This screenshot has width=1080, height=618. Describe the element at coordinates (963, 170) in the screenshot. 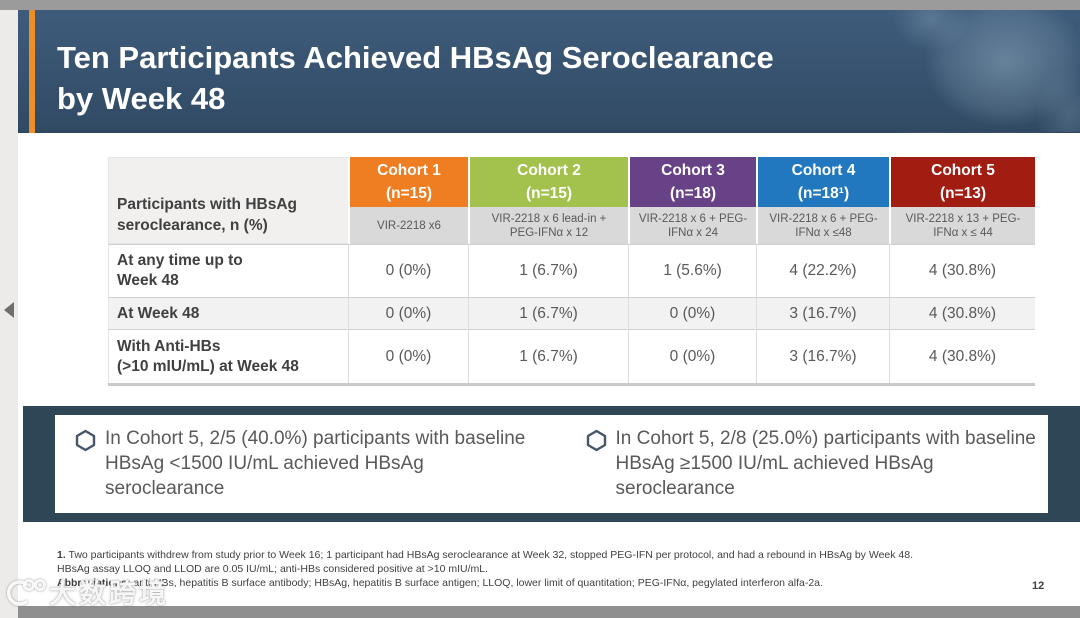

I see `cohort-5-name: Cohort 5` at that location.